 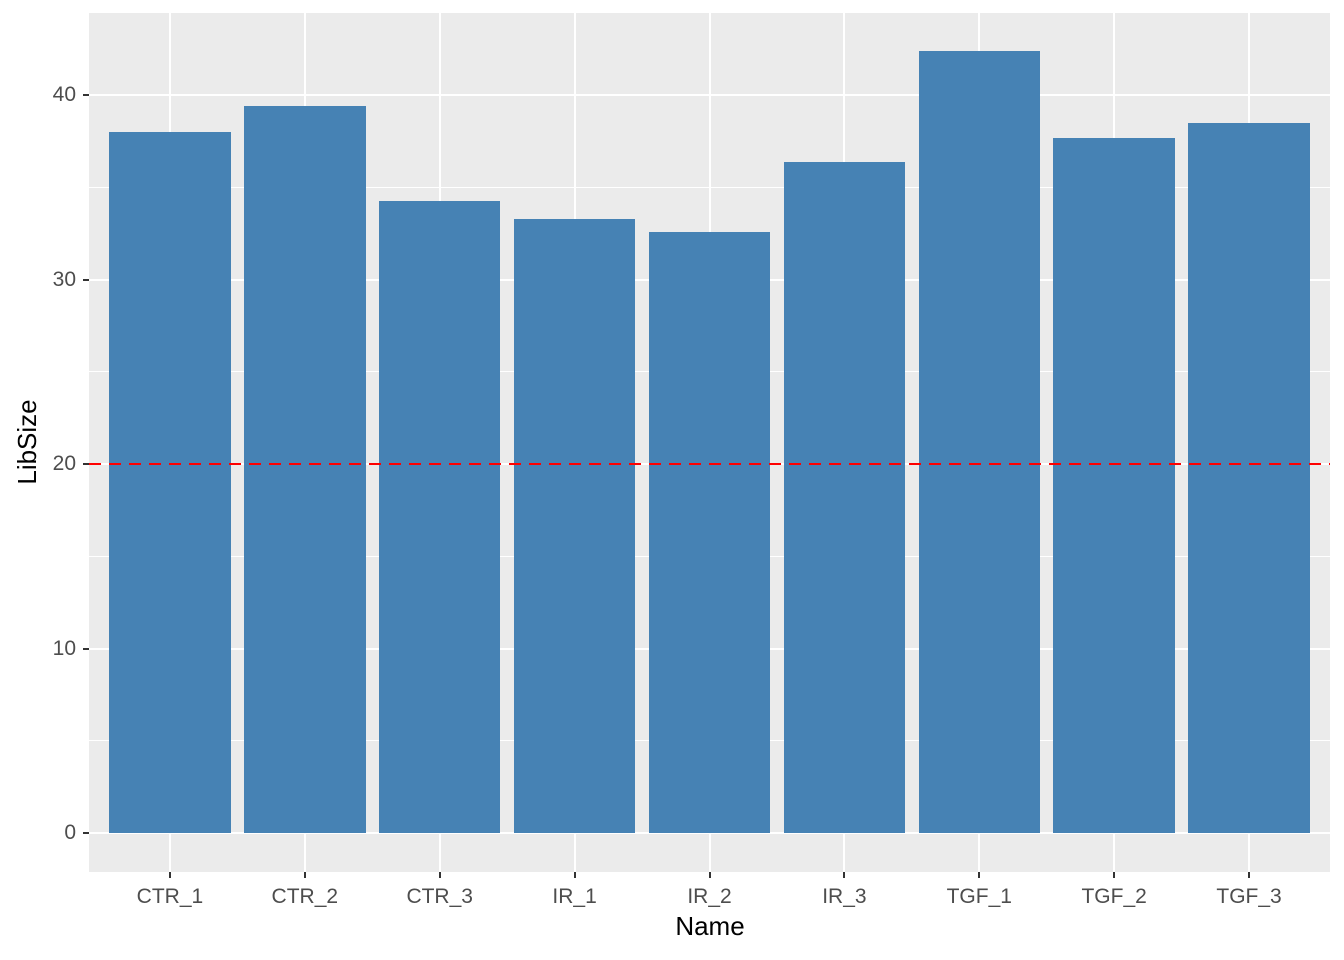 What do you see at coordinates (64, 279) in the screenshot?
I see `y-tick-label: 30` at bounding box center [64, 279].